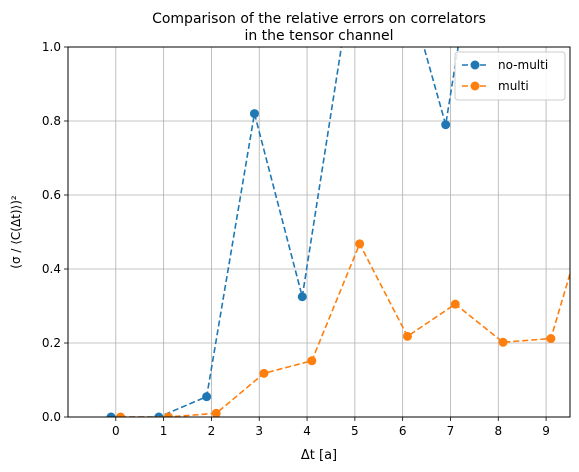  I want to click on x-tick-label: 9, so click(546, 431).